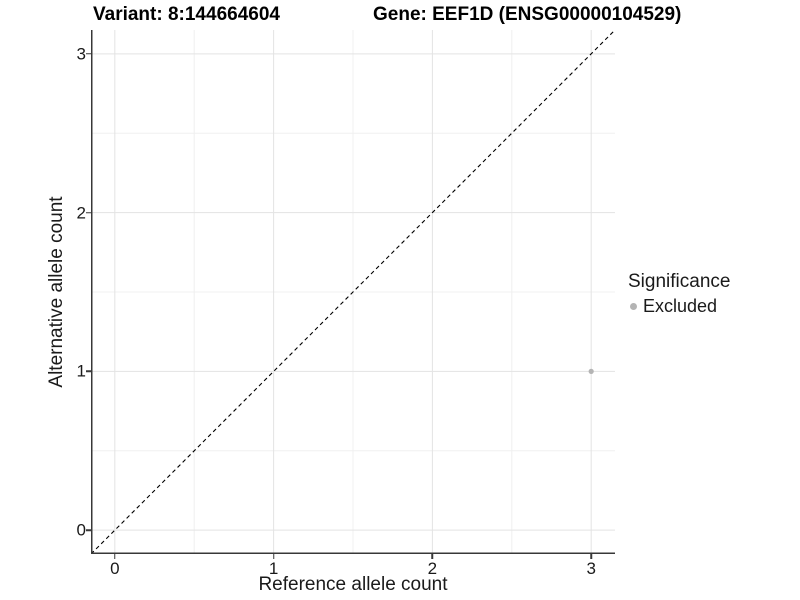 The height and width of the screenshot is (600, 800). I want to click on legend-item: Excluded, so click(679, 306).